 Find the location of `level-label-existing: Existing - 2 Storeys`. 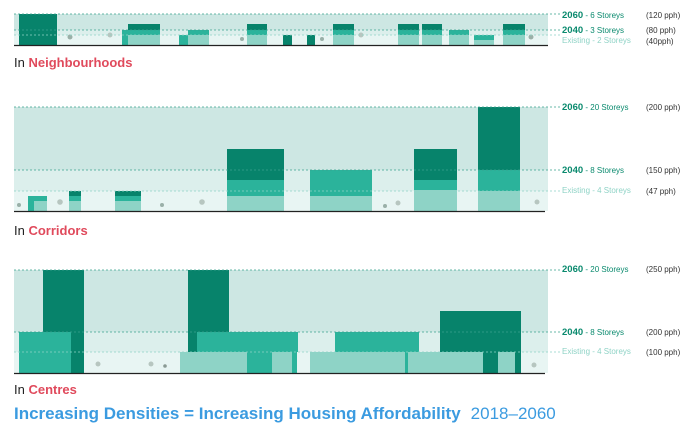

level-label-existing: Existing - 2 Storeys is located at coordinates (596, 40).